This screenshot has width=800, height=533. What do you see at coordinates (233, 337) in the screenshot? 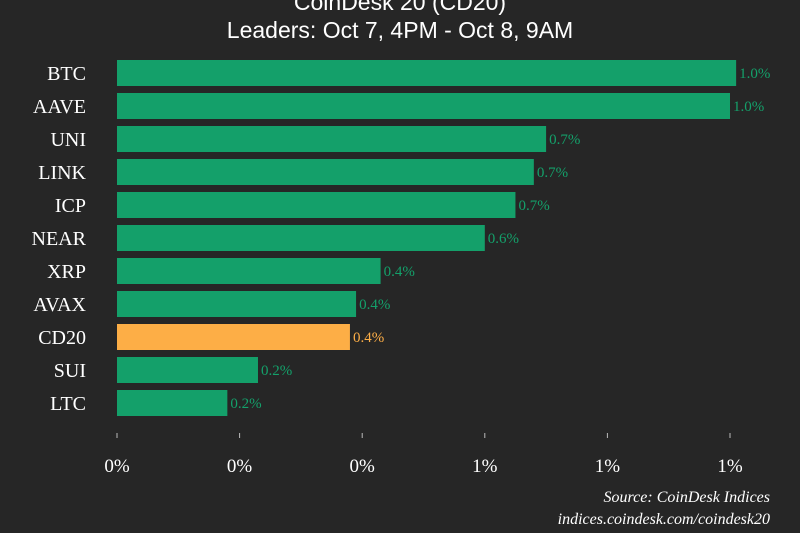
I see `bar-cd20` at bounding box center [233, 337].